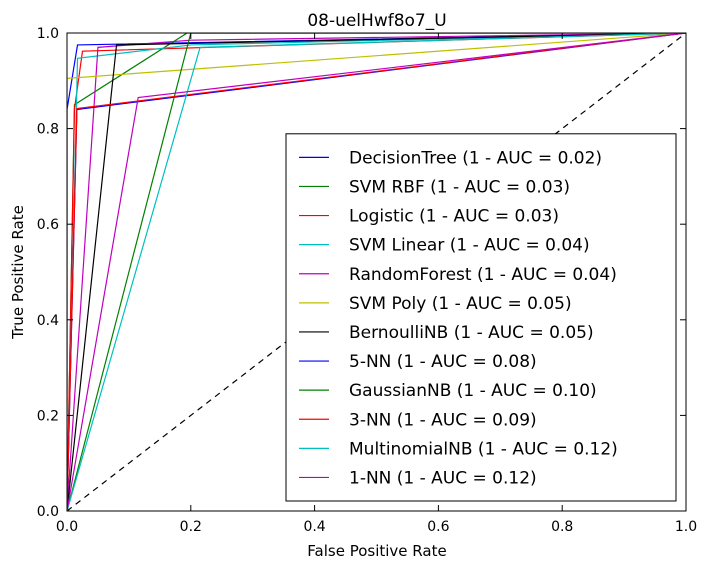 The height and width of the screenshot is (570, 710). Describe the element at coordinates (314, 527) in the screenshot. I see `x-tick-label: 0.4` at that location.